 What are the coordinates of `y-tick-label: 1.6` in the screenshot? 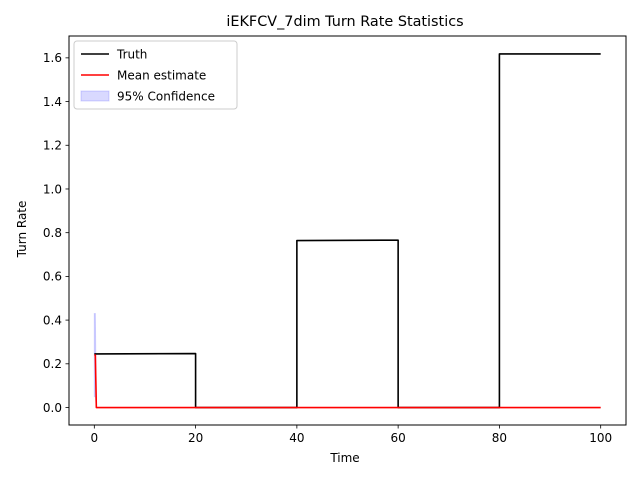 It's located at (52, 58).